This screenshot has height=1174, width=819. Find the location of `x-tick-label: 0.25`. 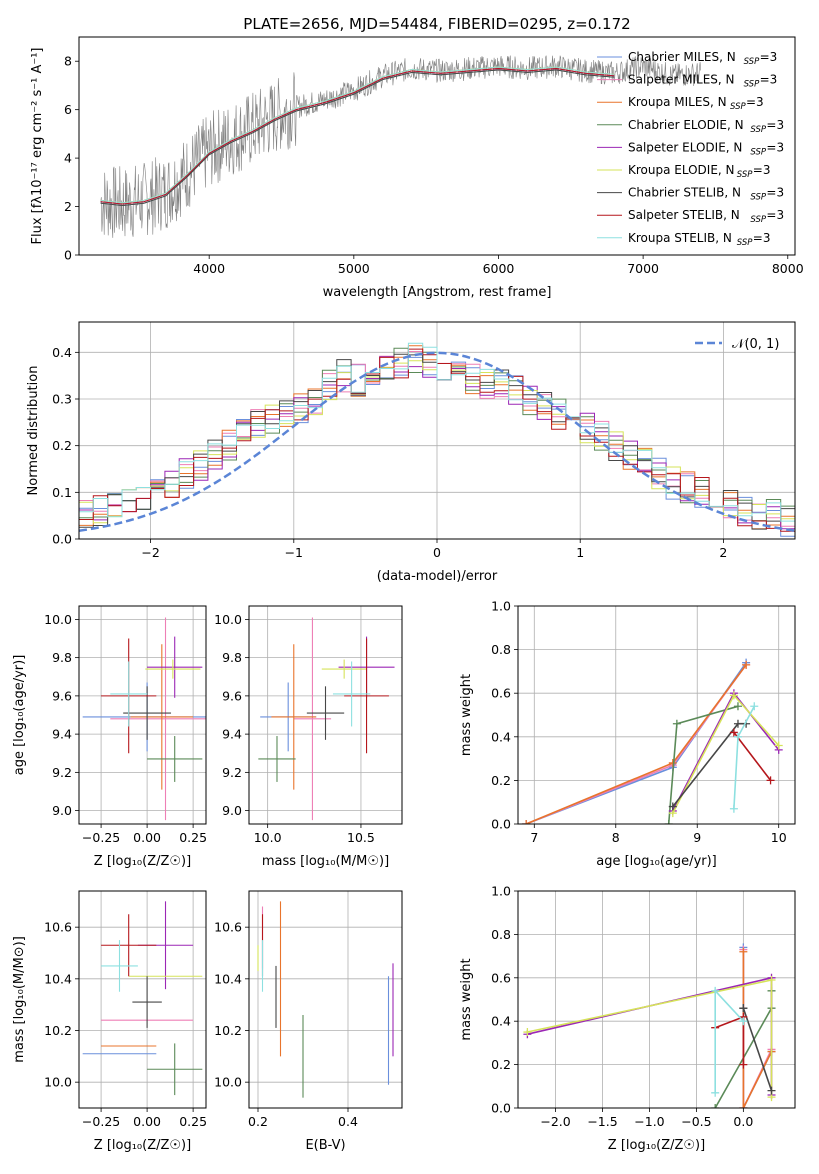

x-tick-label: 0.25 is located at coordinates (193, 1121).